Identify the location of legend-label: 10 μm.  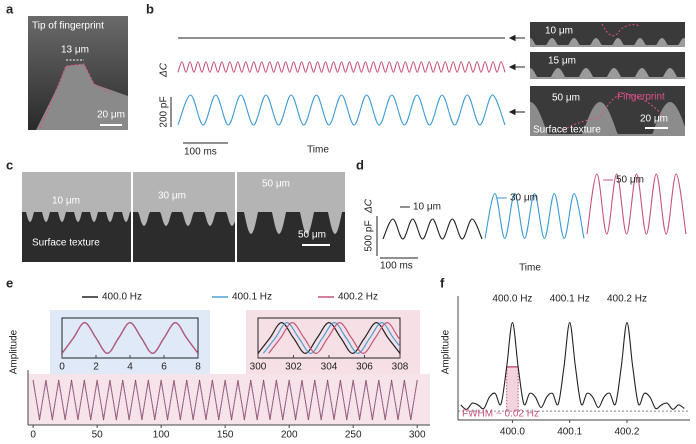
(427, 207).